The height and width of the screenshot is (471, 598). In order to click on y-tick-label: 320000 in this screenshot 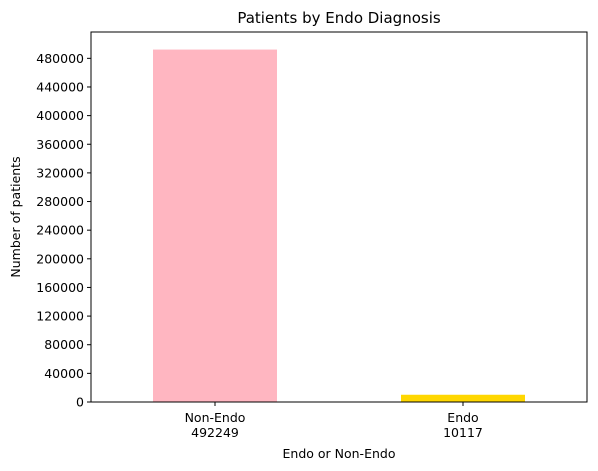, I will do `click(60, 172)`.